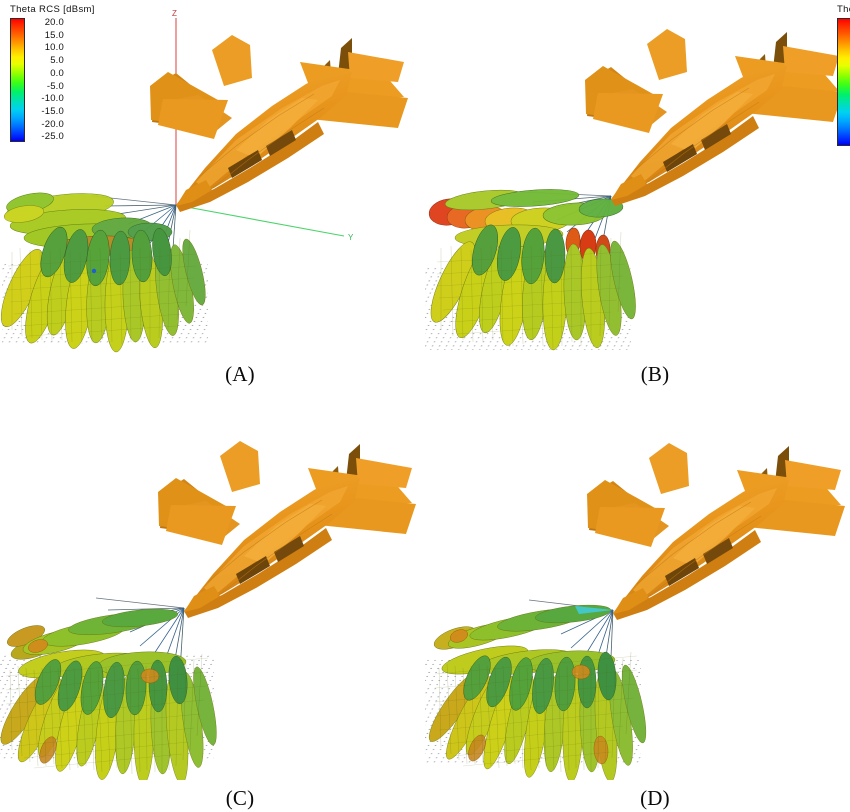 The image size is (850, 812). Describe the element at coordinates (54, 22) in the screenshot. I see `tick: 20.0` at that location.